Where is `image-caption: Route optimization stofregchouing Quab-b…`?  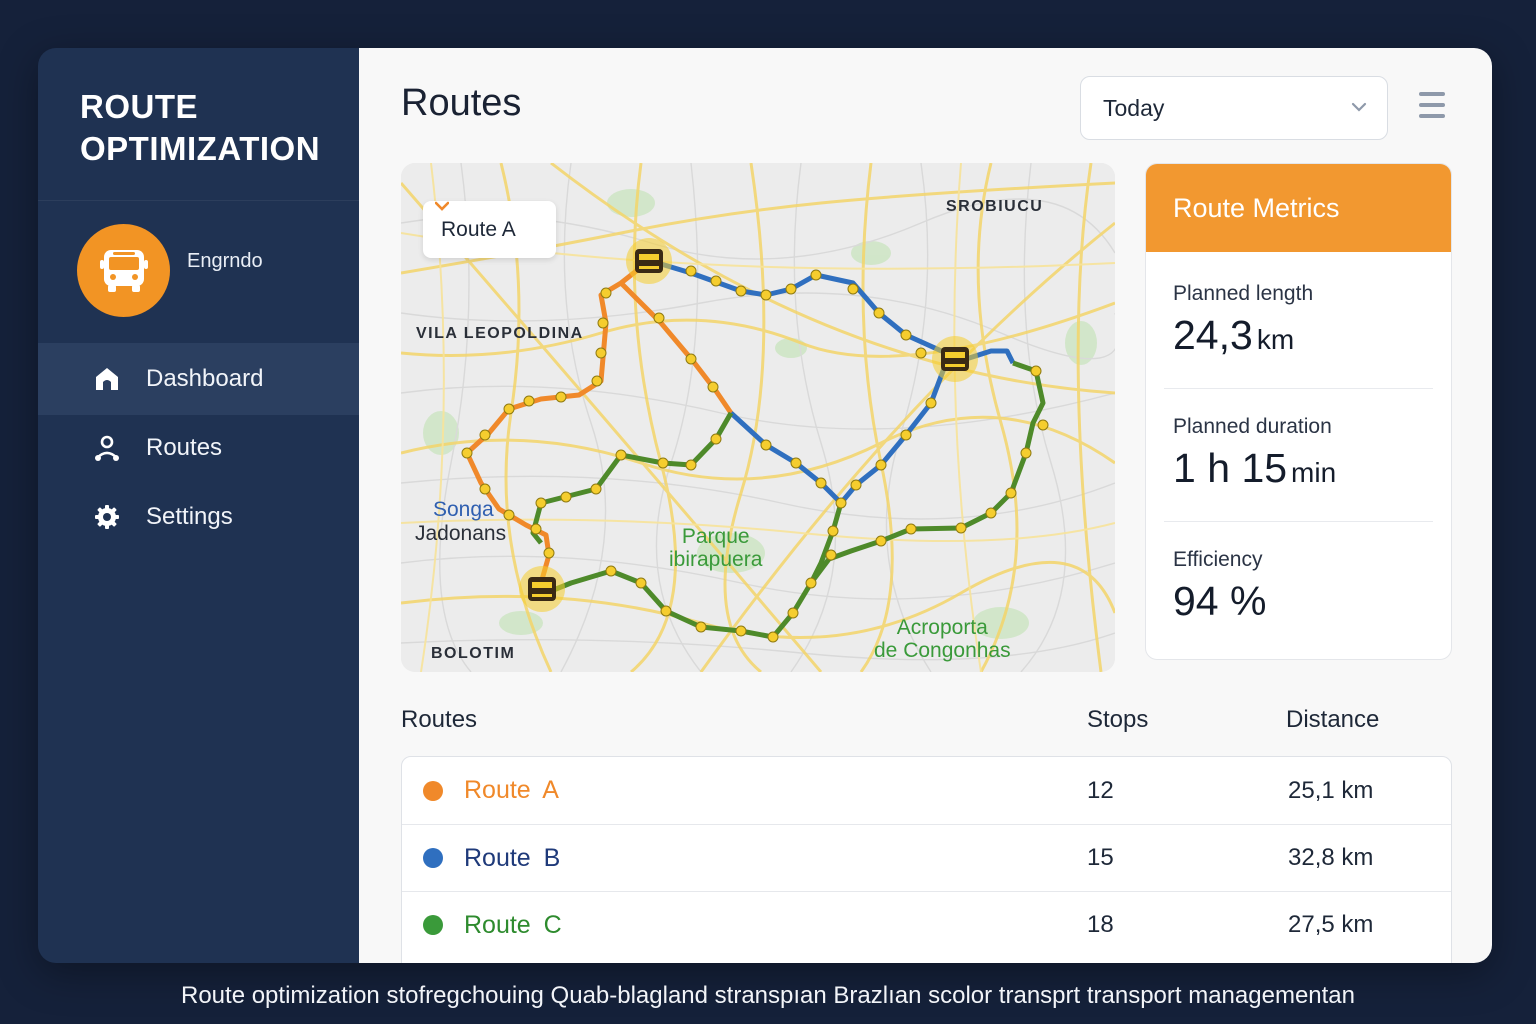 image-caption: Route optimization stofregchouing Quab-b… is located at coordinates (768, 995).